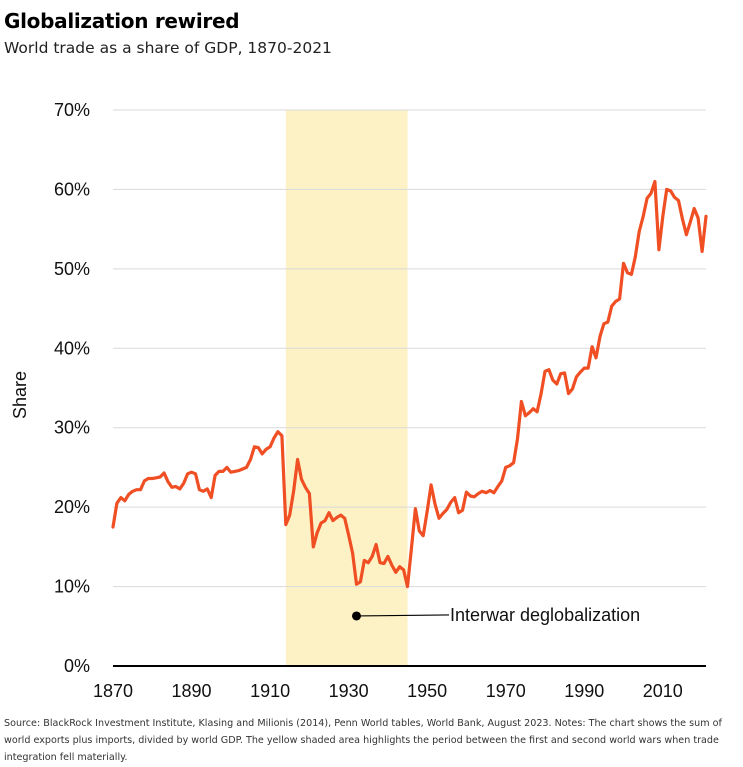 This screenshot has width=743, height=767. I want to click on y-tick-label: 20%, so click(72, 507).